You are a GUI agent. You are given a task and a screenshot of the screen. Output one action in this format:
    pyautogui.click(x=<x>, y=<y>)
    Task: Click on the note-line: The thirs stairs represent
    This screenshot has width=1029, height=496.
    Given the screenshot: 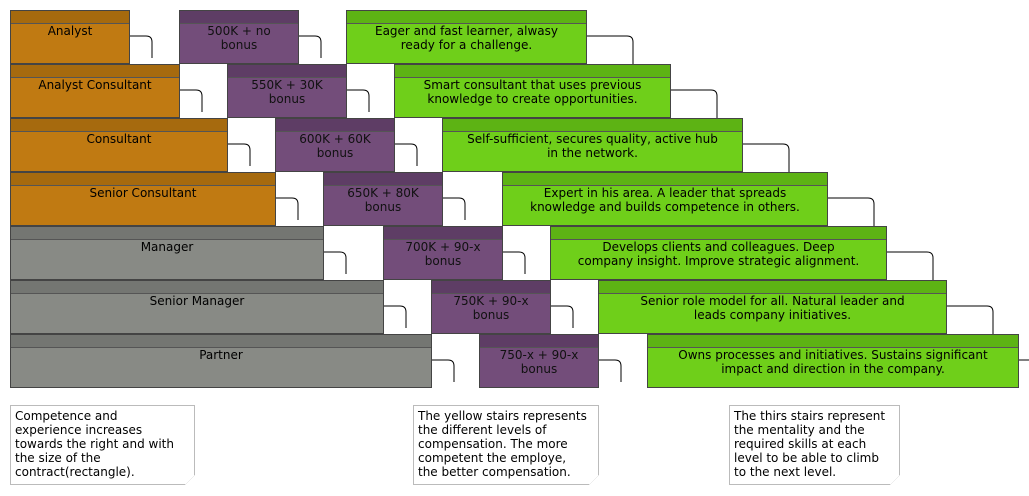 What is the action you would take?
    pyautogui.click(x=810, y=416)
    